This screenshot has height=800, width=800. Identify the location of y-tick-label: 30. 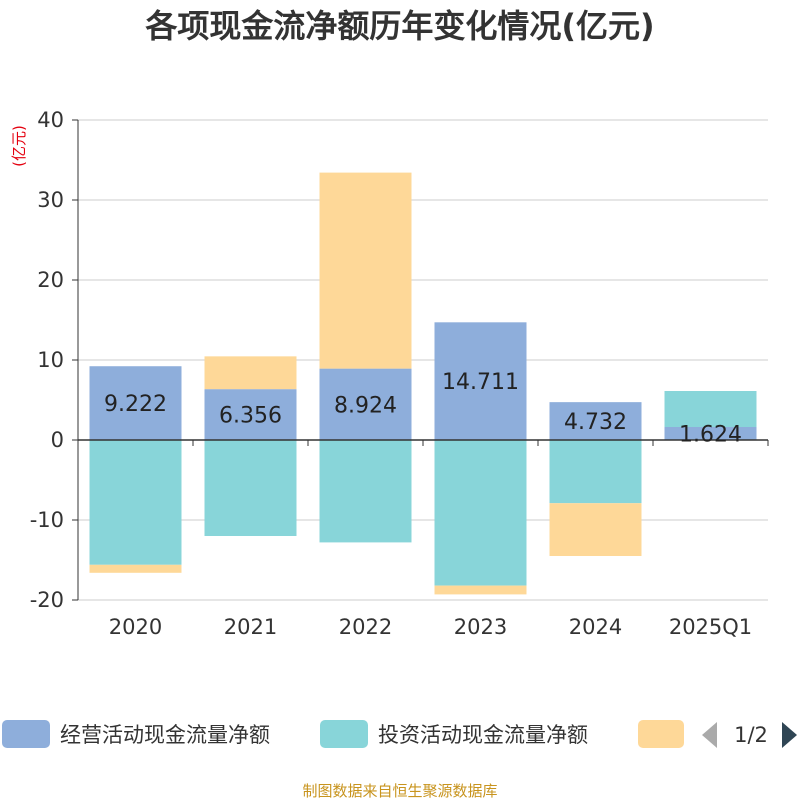
(50, 200).